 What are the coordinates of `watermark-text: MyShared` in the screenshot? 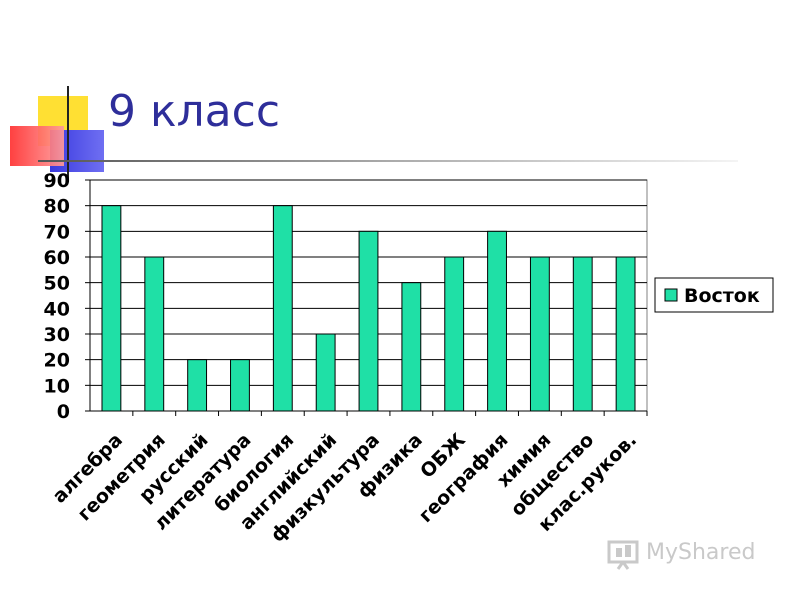 It's located at (701, 552).